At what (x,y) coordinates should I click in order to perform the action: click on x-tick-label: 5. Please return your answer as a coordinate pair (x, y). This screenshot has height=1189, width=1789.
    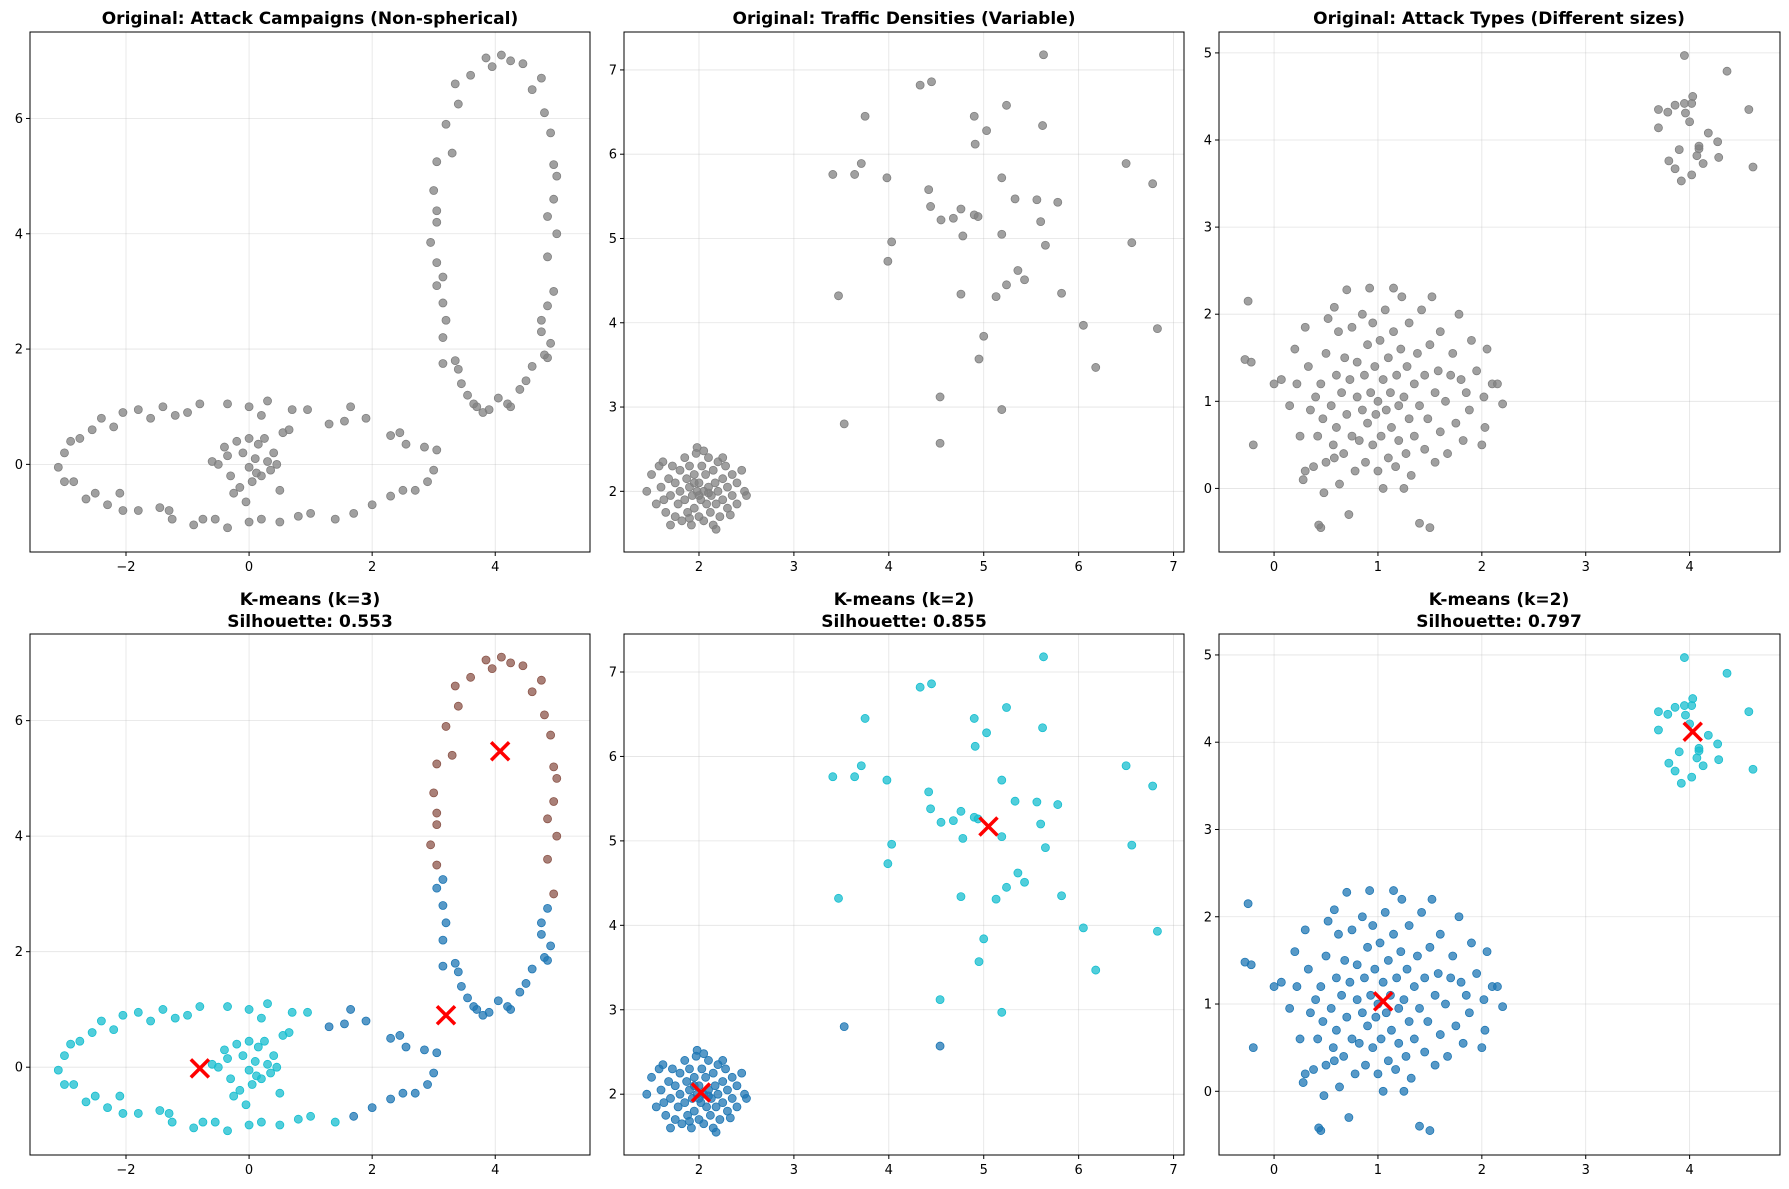
    Looking at the image, I should click on (984, 567).